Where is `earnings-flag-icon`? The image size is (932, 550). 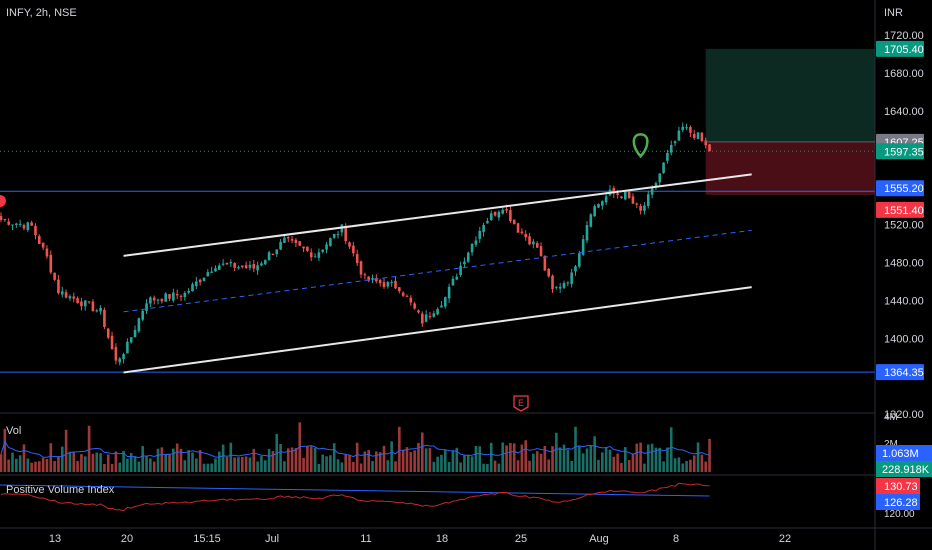
earnings-flag-icon is located at coordinates (521, 403).